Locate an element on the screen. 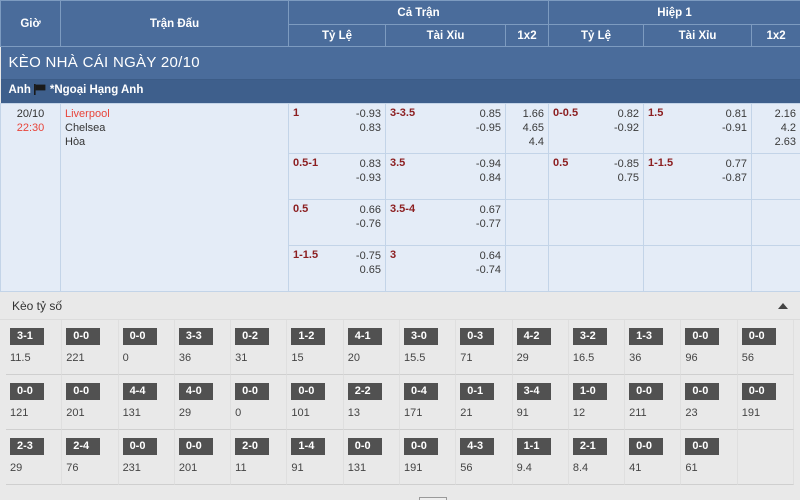 The width and height of the screenshot is (800, 500). score-cell: 0-0 211 is located at coordinates (653, 402).